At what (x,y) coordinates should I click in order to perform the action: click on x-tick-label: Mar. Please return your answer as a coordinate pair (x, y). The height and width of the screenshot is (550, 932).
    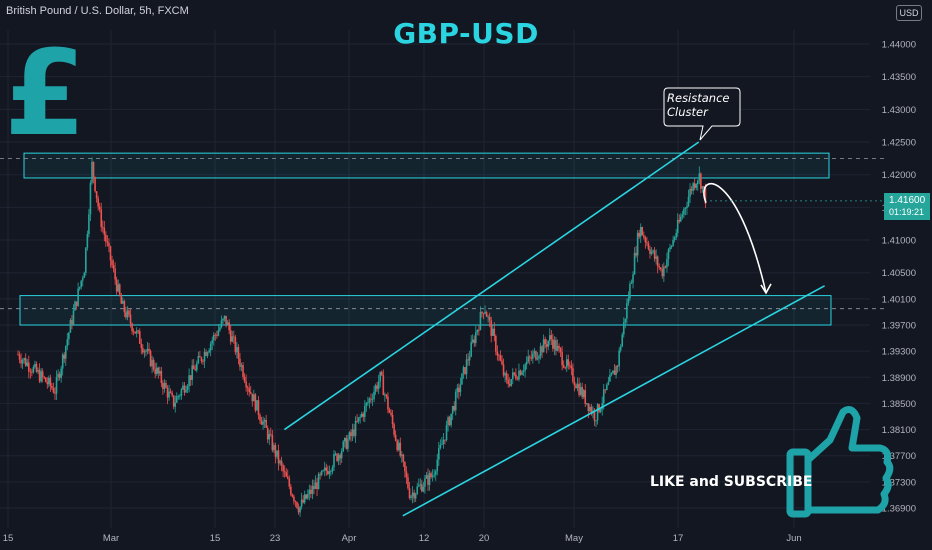
    Looking at the image, I should click on (111, 538).